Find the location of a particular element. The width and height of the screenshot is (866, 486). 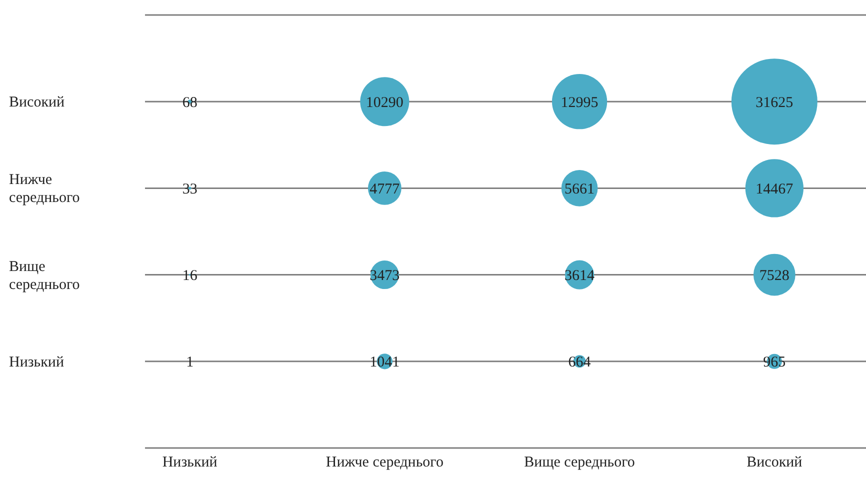

x-tick-label: Нижче середнього is located at coordinates (385, 462).